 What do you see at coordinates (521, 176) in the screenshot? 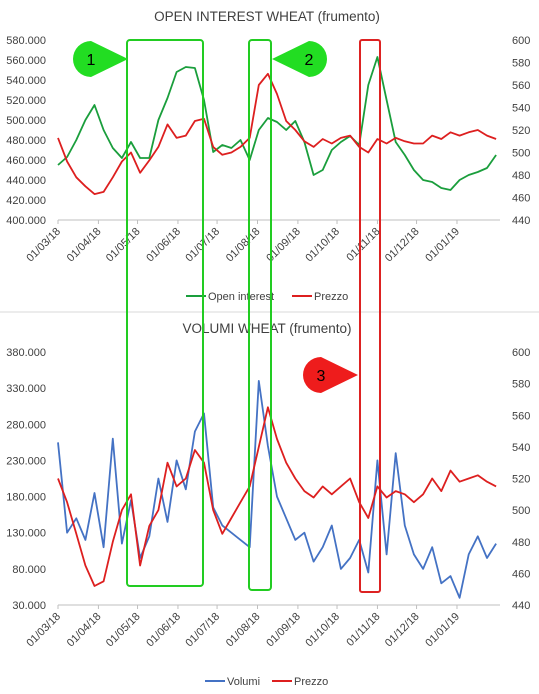
I see `top-y-right-tick-label: 480` at bounding box center [521, 176].